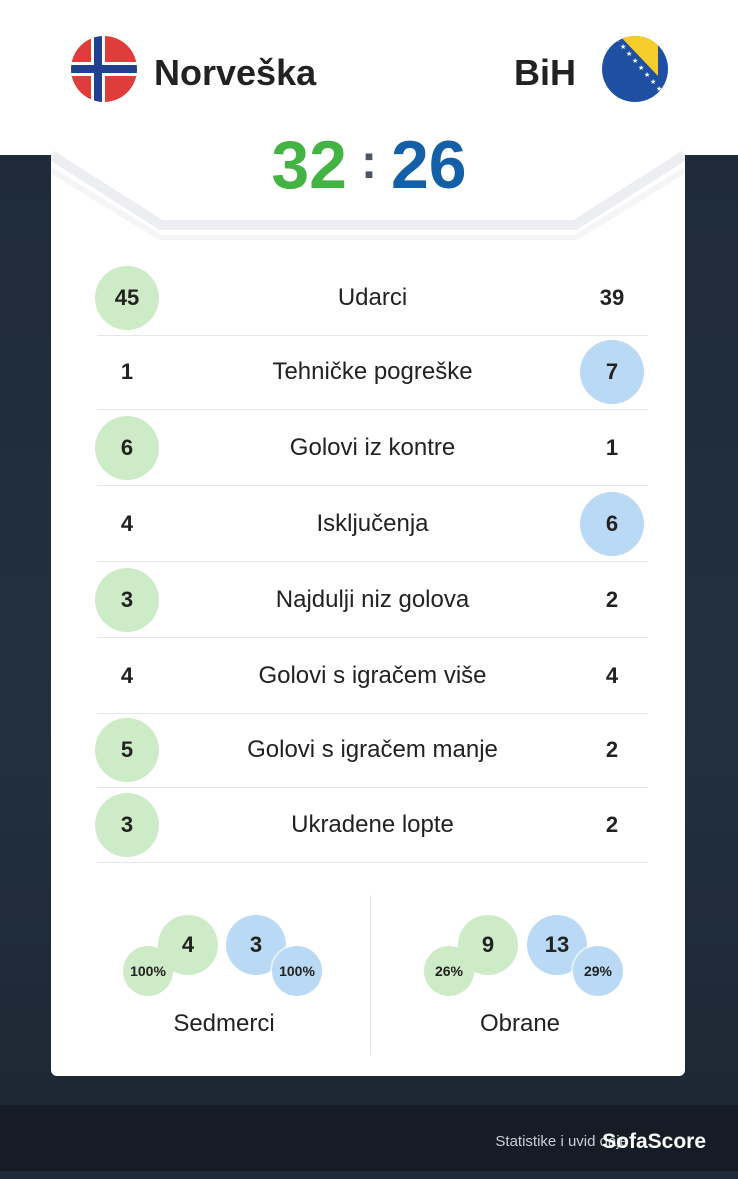 The image size is (738, 1179). I want to click on home-stat-value: 6, so click(127, 448).